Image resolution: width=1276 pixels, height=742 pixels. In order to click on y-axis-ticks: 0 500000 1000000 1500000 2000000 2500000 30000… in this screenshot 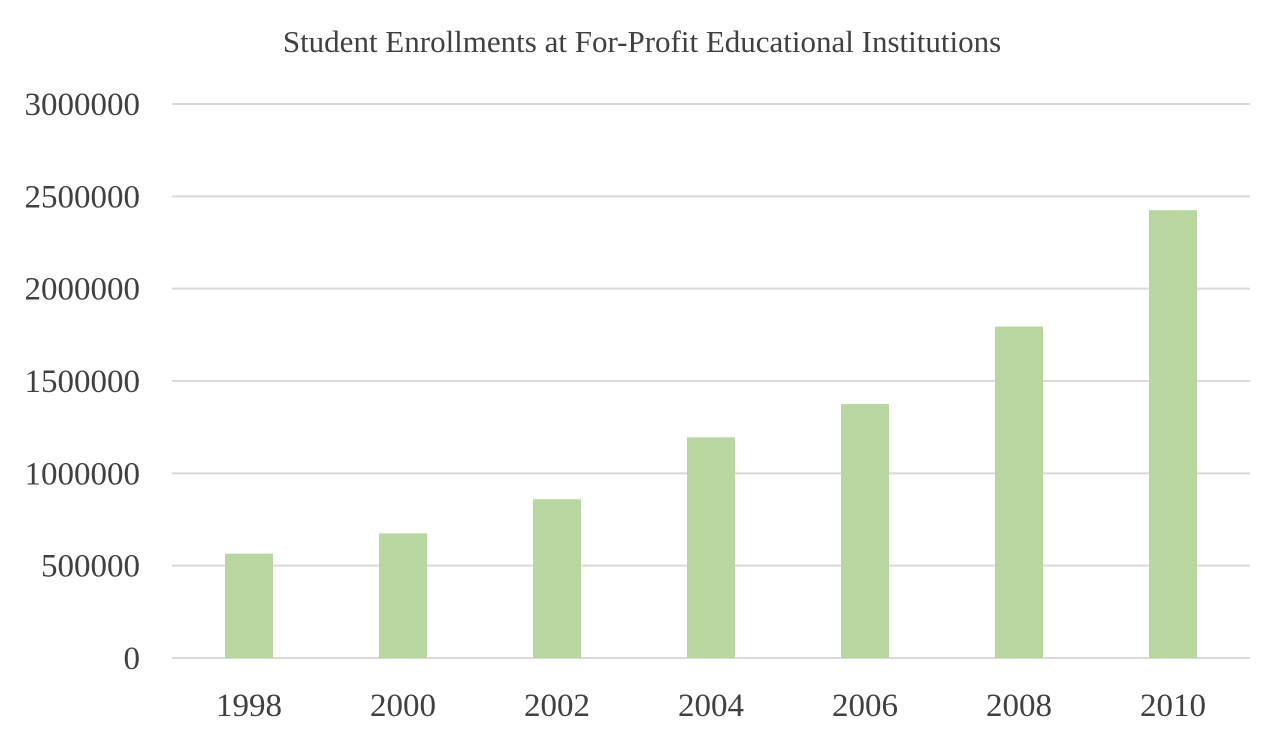, I will do `click(83, 382)`.